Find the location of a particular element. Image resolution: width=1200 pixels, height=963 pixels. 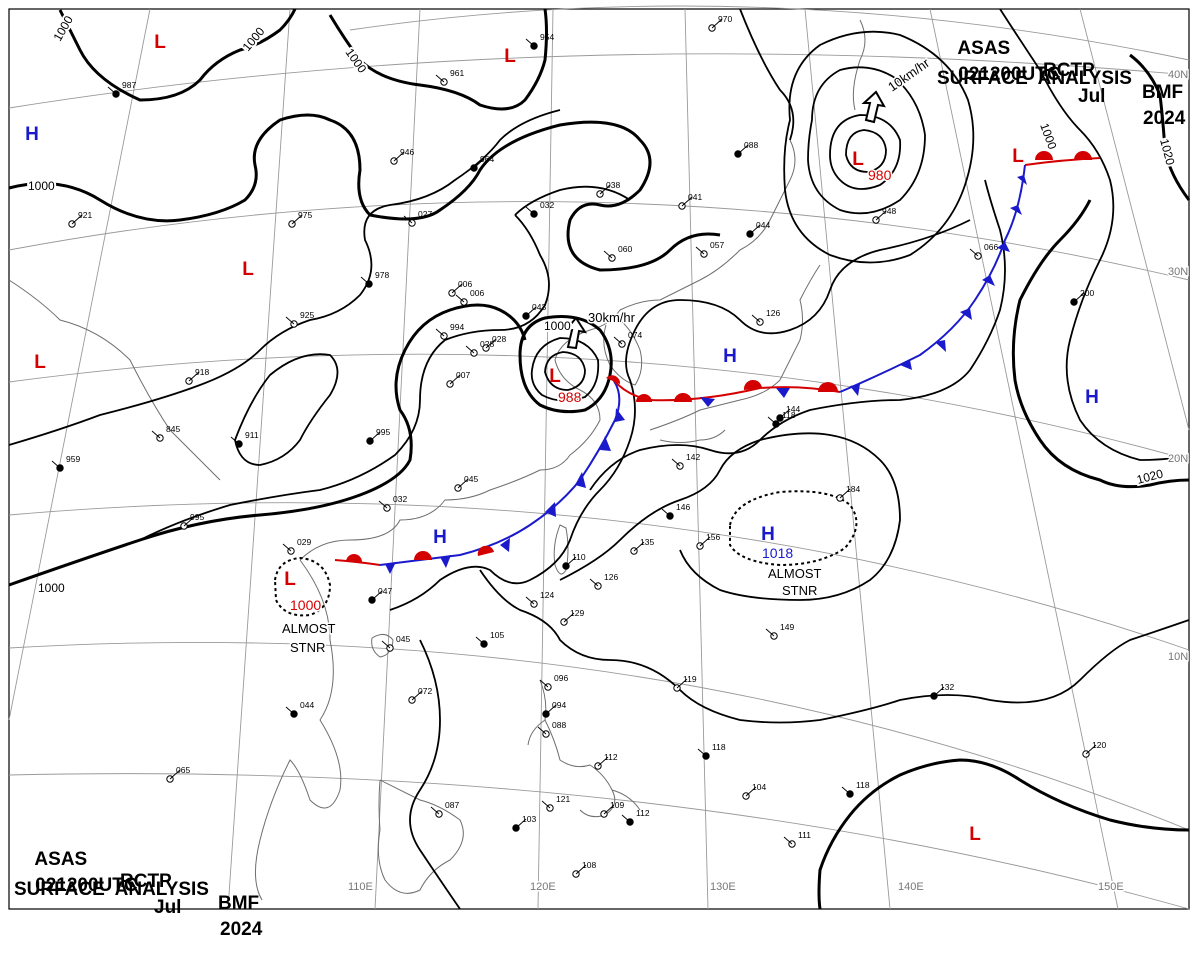

isobar-1000-west is located at coordinates (267, 445).